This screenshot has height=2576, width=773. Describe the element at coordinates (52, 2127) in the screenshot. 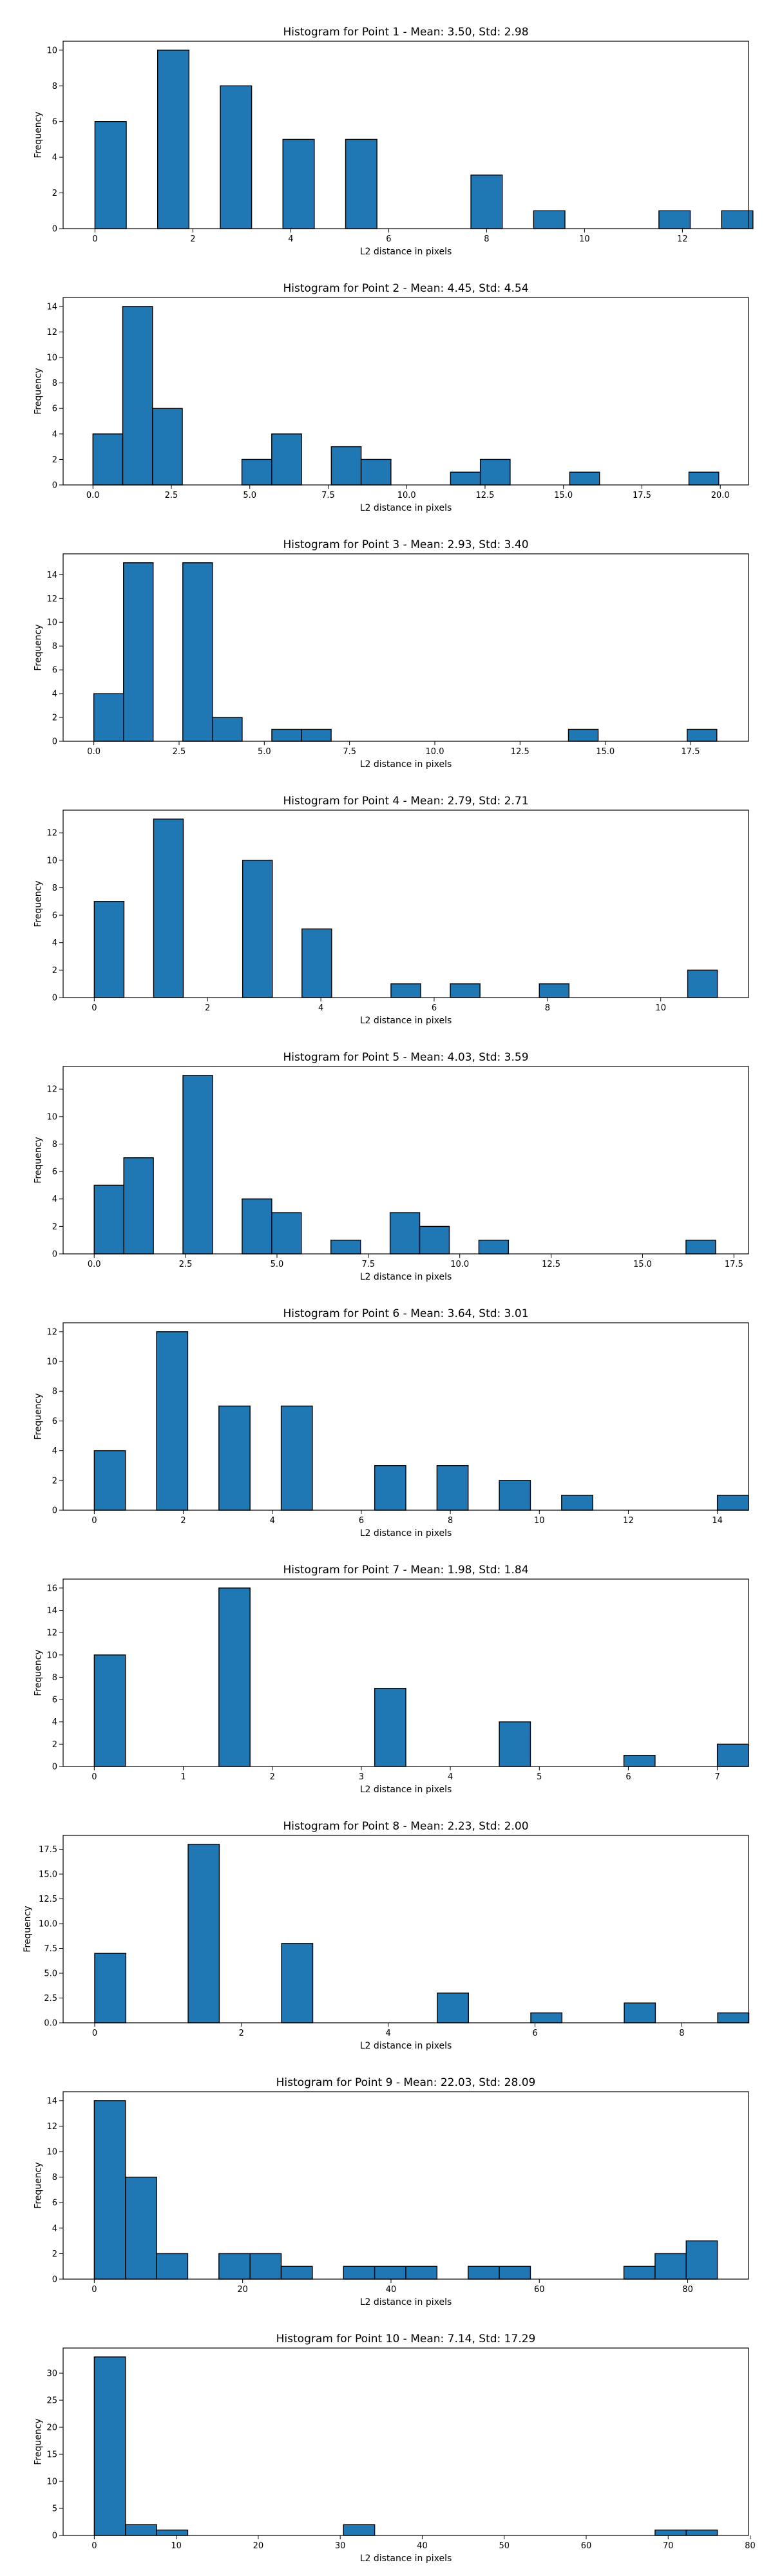

I see `y-tick-label: 12` at that location.